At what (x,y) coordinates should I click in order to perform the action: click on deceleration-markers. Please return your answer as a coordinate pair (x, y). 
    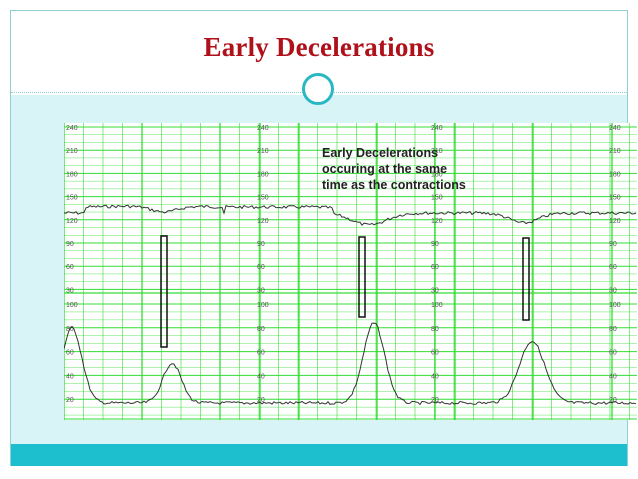
    Looking at the image, I should click on (345, 291).